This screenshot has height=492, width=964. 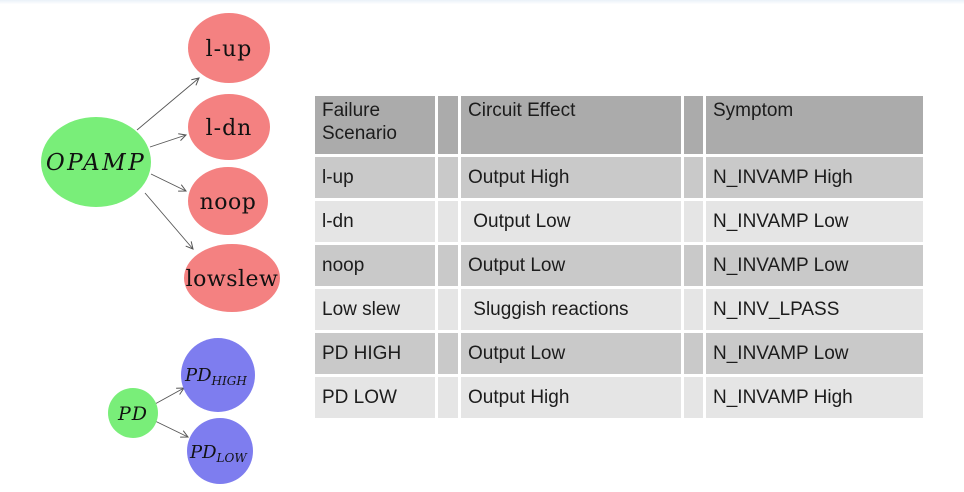 I want to click on node-noop, so click(x=228, y=201).